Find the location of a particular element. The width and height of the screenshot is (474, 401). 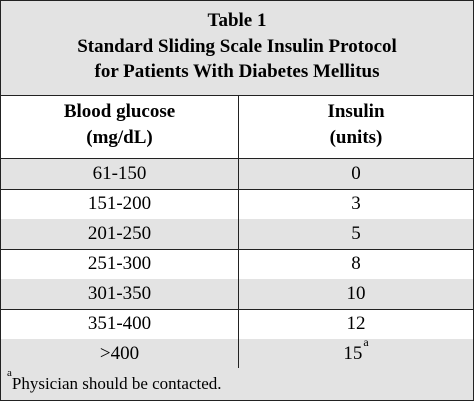

column-divider is located at coordinates (238, 232).